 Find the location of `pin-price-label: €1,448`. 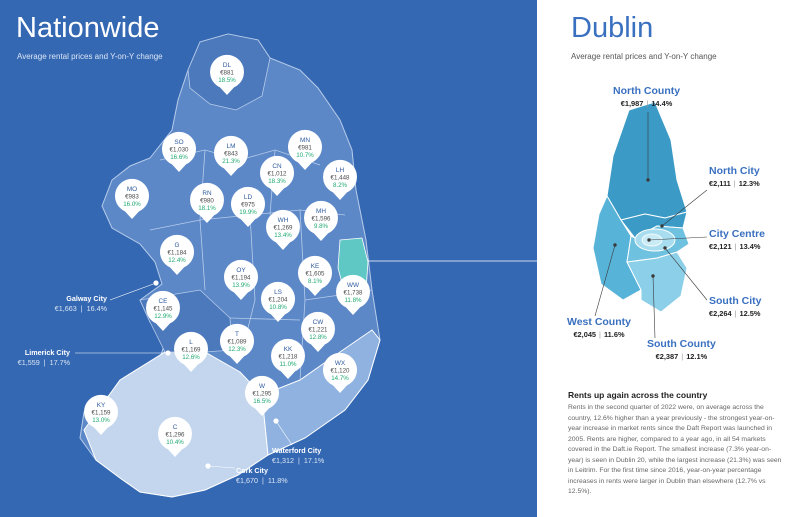

pin-price-label: €1,448 is located at coordinates (340, 178).